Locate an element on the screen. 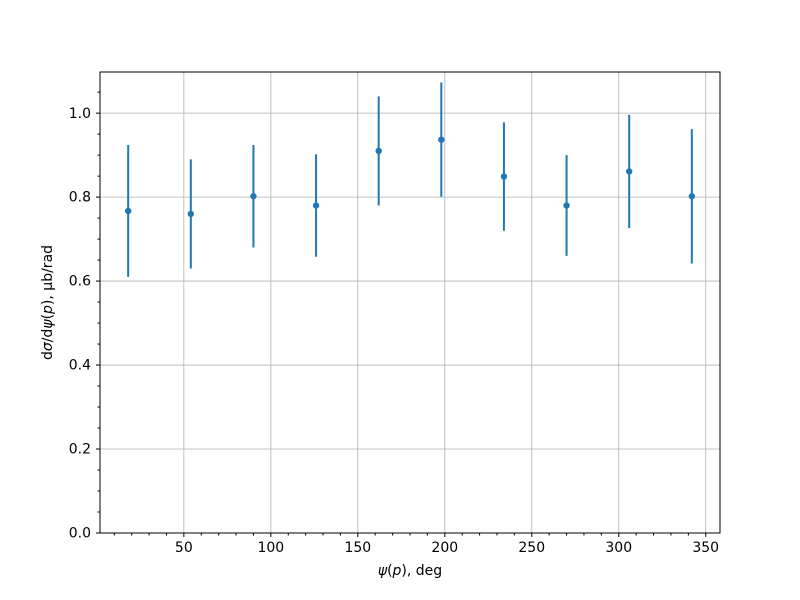 The width and height of the screenshot is (800, 600). x-tick-label: 350 is located at coordinates (705, 548).